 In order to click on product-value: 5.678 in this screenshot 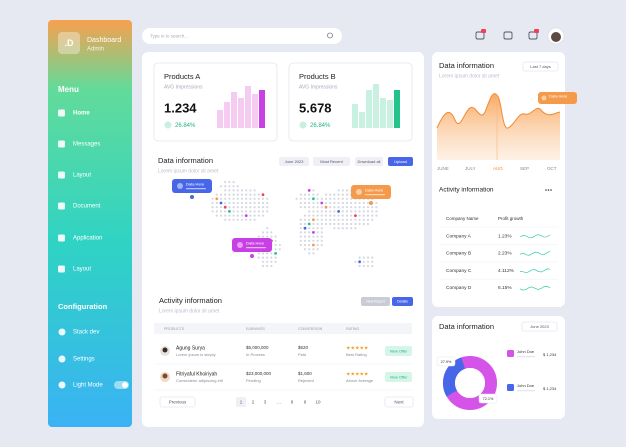, I will do `click(315, 107)`.